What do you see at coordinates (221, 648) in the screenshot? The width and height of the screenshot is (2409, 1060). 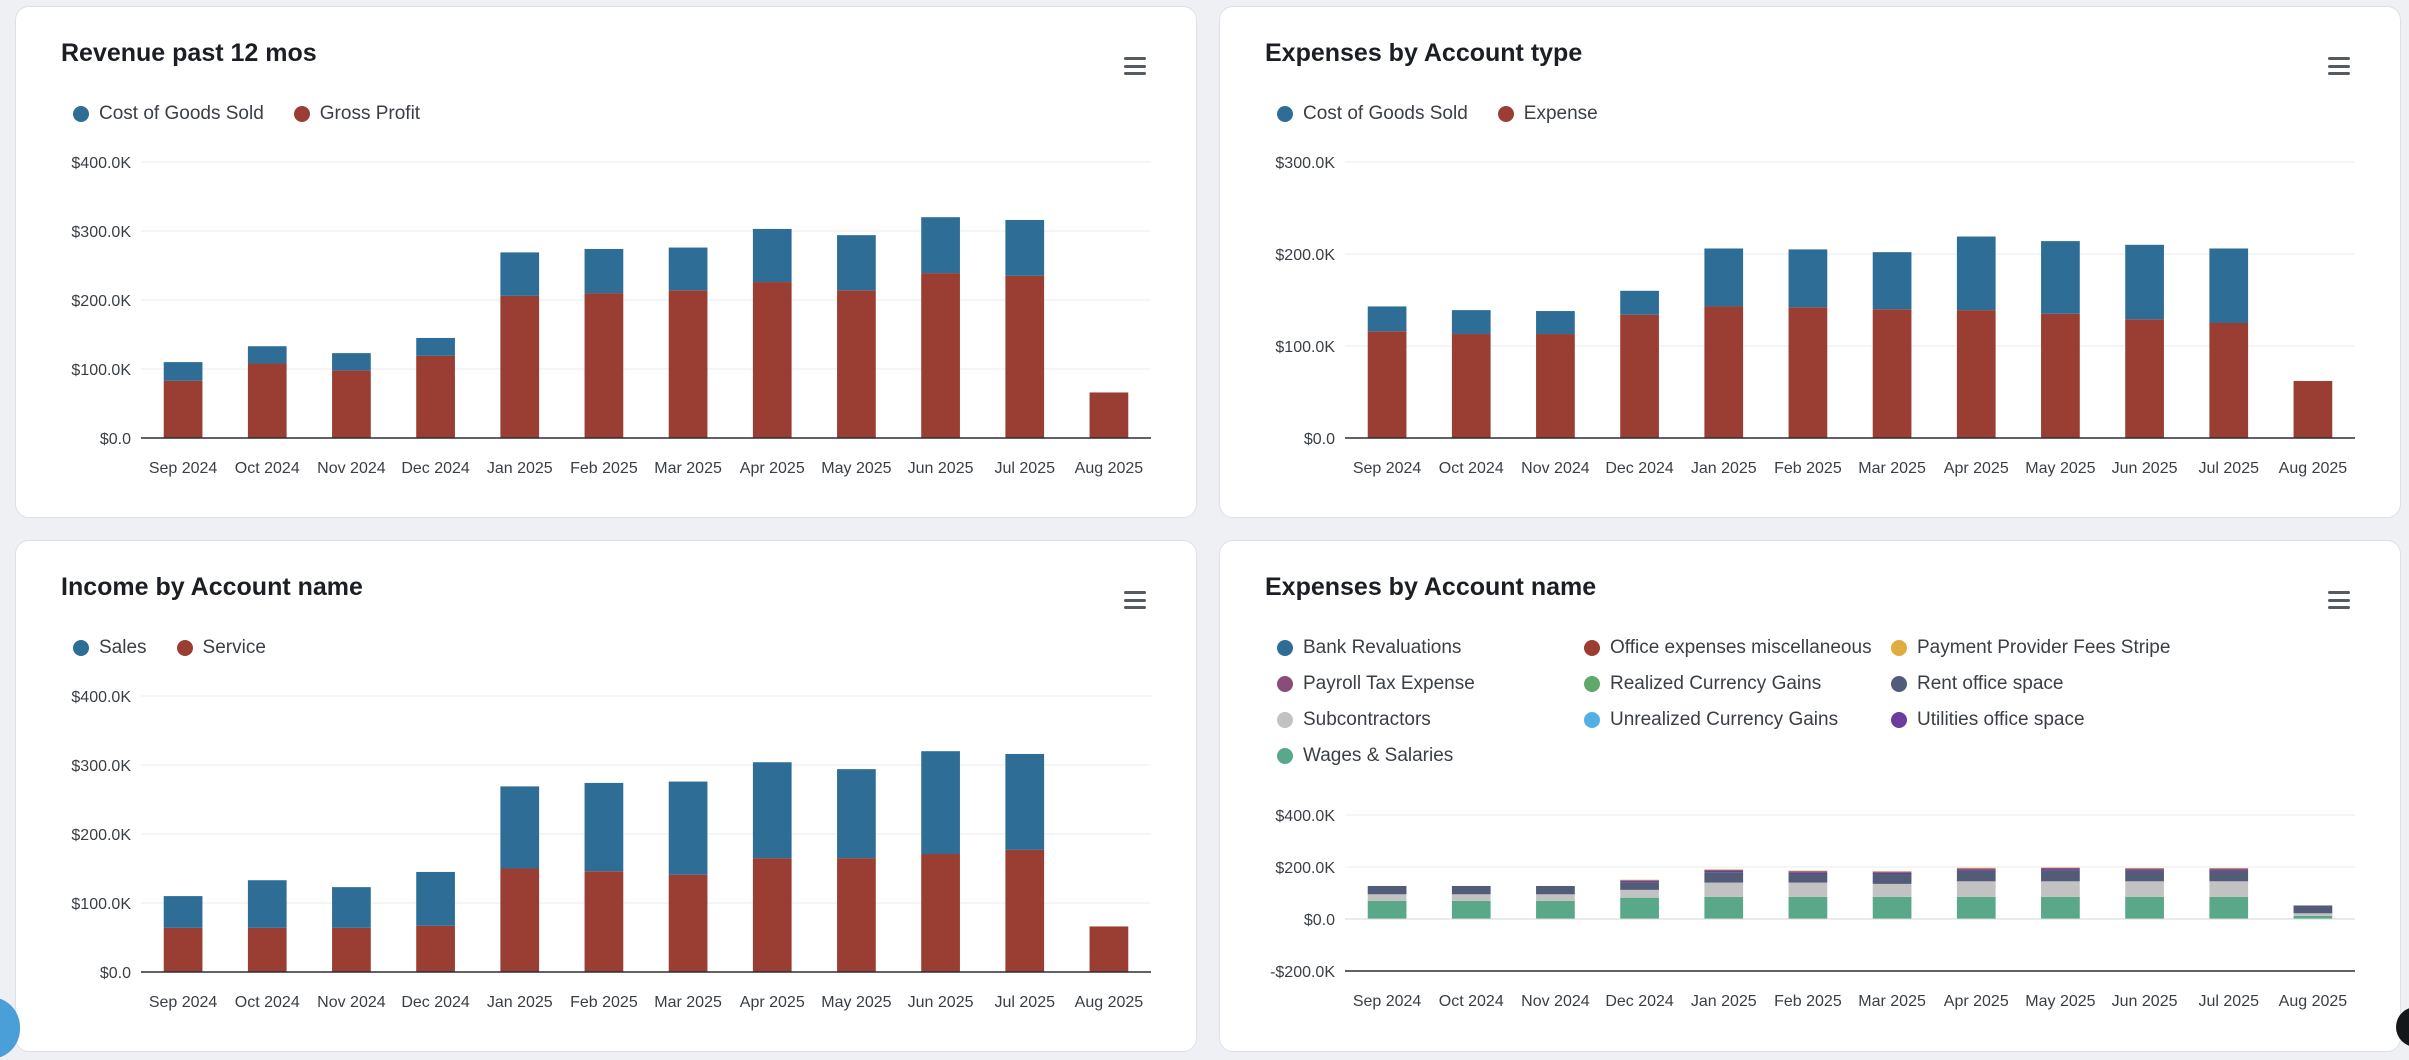 I see `legend-item: Service` at bounding box center [221, 648].